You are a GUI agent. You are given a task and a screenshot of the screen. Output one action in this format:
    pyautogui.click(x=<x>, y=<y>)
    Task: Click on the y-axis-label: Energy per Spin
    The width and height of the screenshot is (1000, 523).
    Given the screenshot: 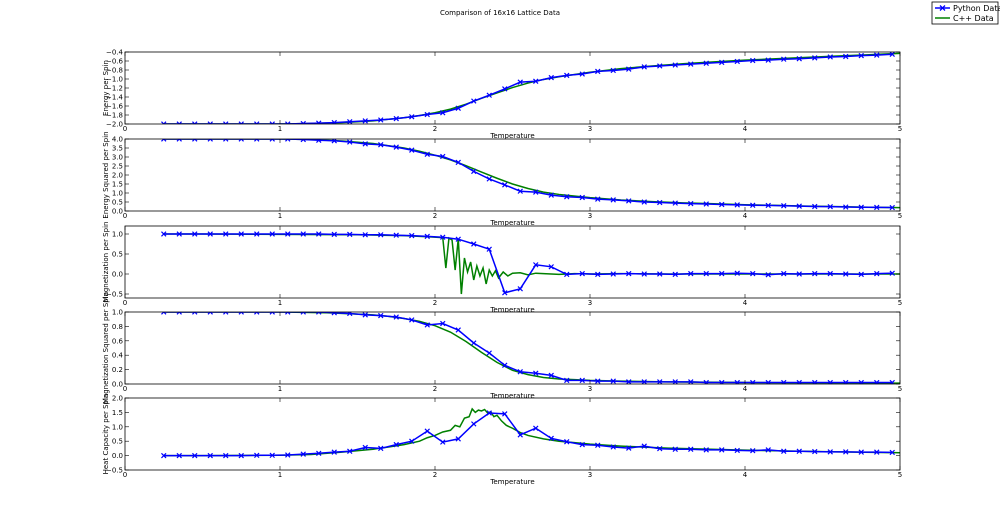 What is the action you would take?
    pyautogui.click(x=106, y=88)
    